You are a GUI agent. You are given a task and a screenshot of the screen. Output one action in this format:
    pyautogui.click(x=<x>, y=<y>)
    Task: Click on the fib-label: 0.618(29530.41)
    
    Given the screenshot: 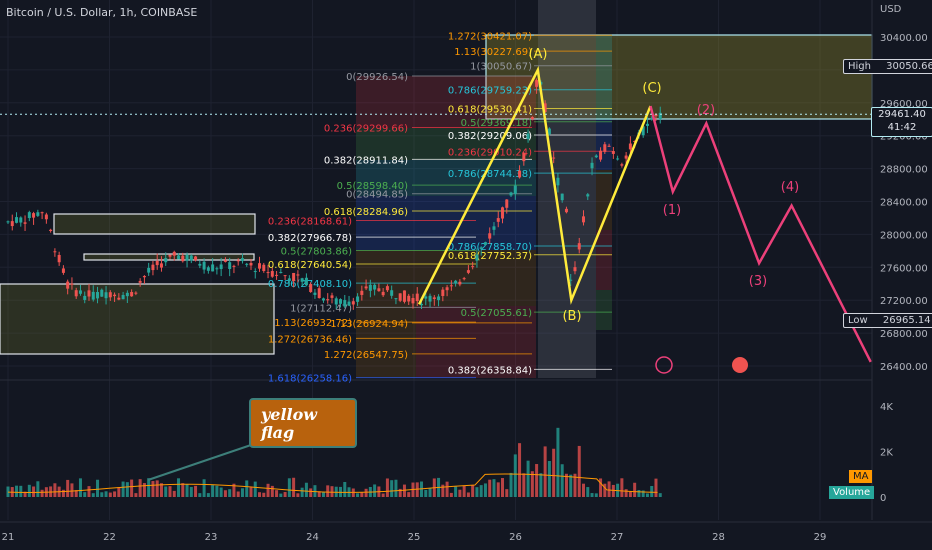 What is the action you would take?
    pyautogui.click(x=490, y=110)
    